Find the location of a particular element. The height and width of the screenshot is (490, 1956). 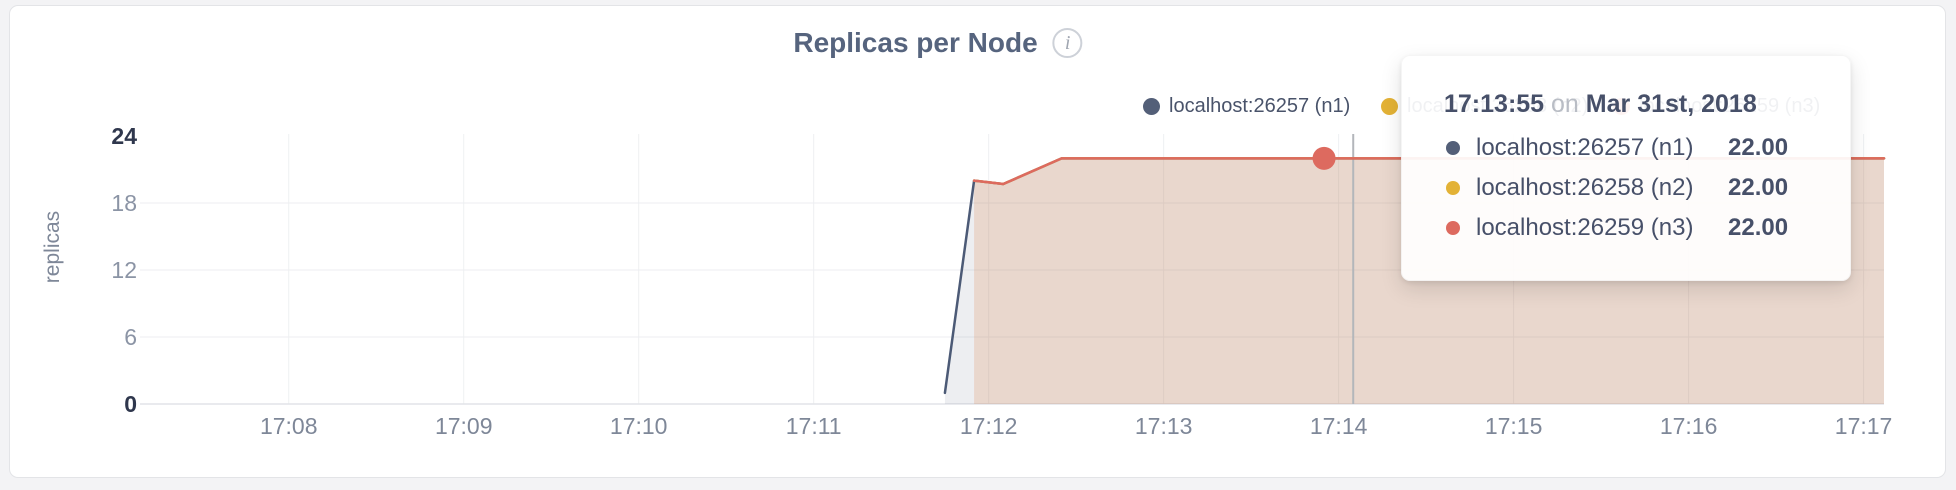

legend-item: localhost:26257 (n1) is located at coordinates (1246, 106).